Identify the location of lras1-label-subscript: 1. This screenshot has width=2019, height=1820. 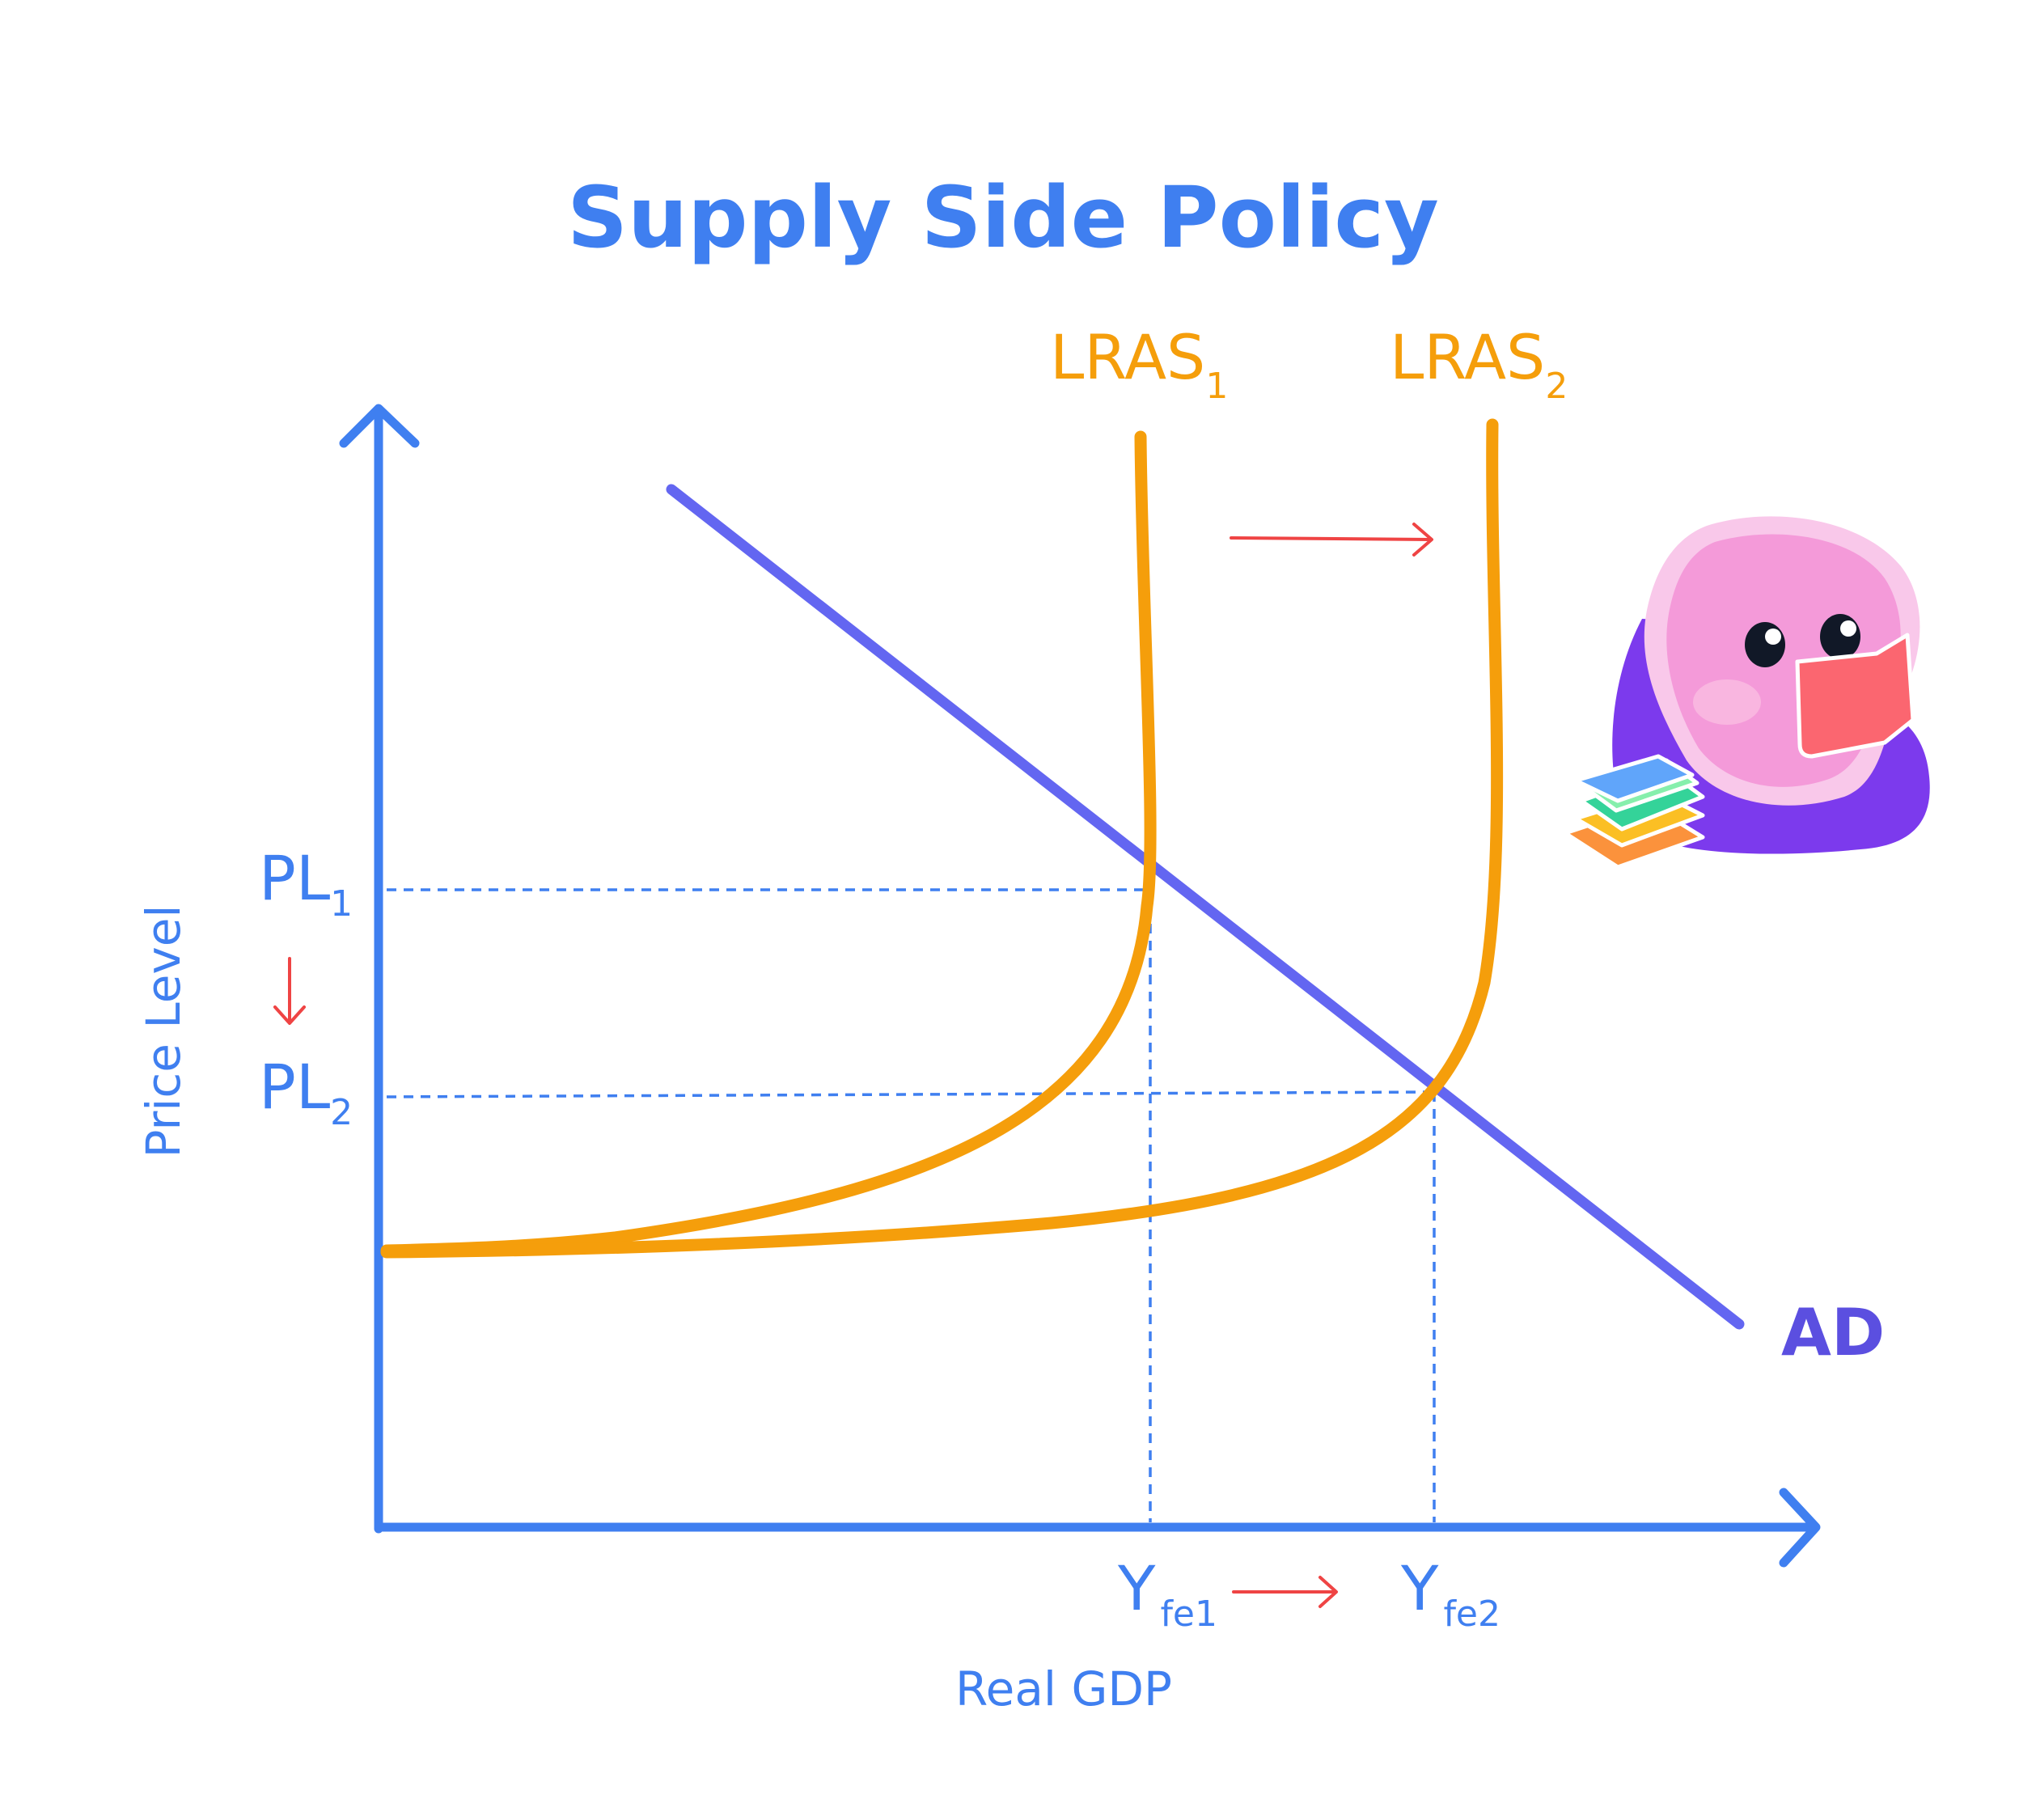
(1216, 386).